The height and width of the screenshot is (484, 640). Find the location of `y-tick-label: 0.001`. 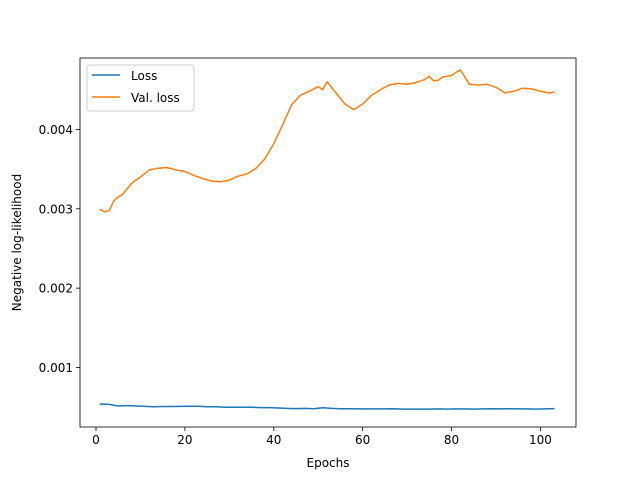

y-tick-label: 0.001 is located at coordinates (56, 368).